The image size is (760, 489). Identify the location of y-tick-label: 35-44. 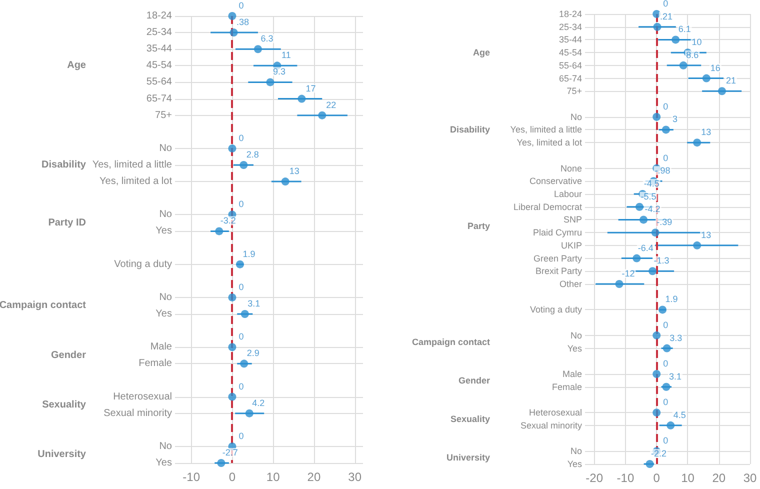
(159, 49).